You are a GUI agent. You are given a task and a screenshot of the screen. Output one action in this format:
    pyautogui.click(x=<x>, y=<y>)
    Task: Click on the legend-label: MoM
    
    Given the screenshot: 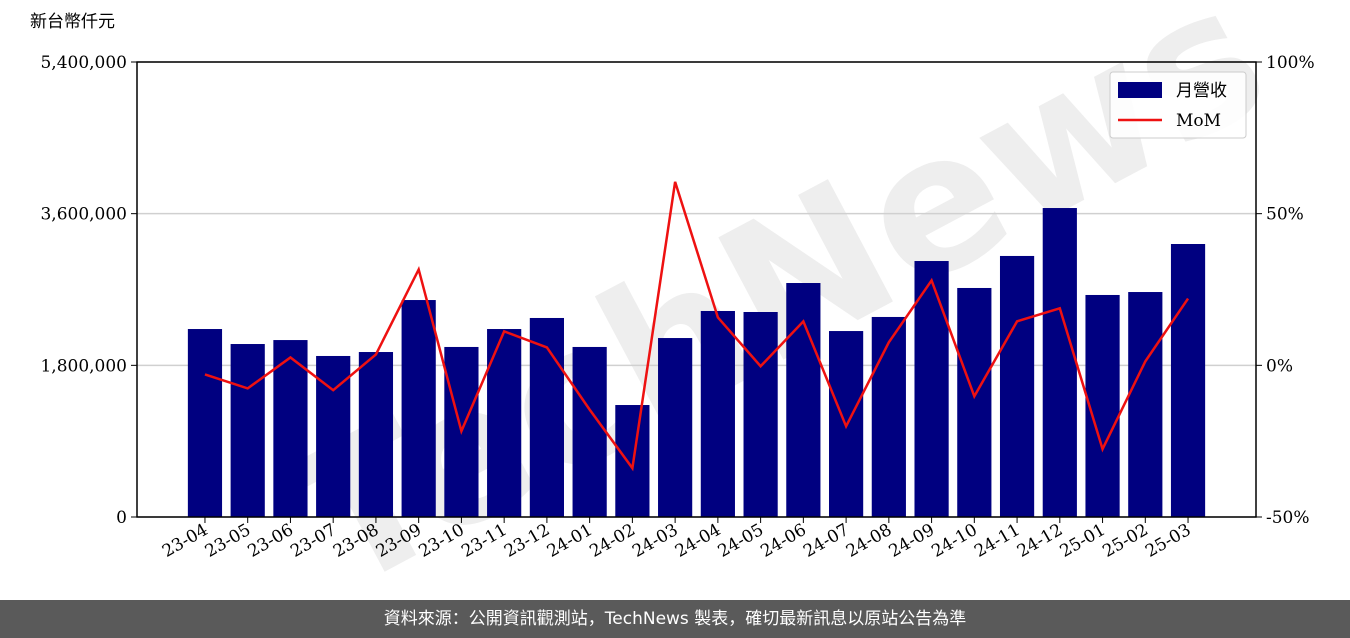 What is the action you would take?
    pyautogui.click(x=1198, y=121)
    